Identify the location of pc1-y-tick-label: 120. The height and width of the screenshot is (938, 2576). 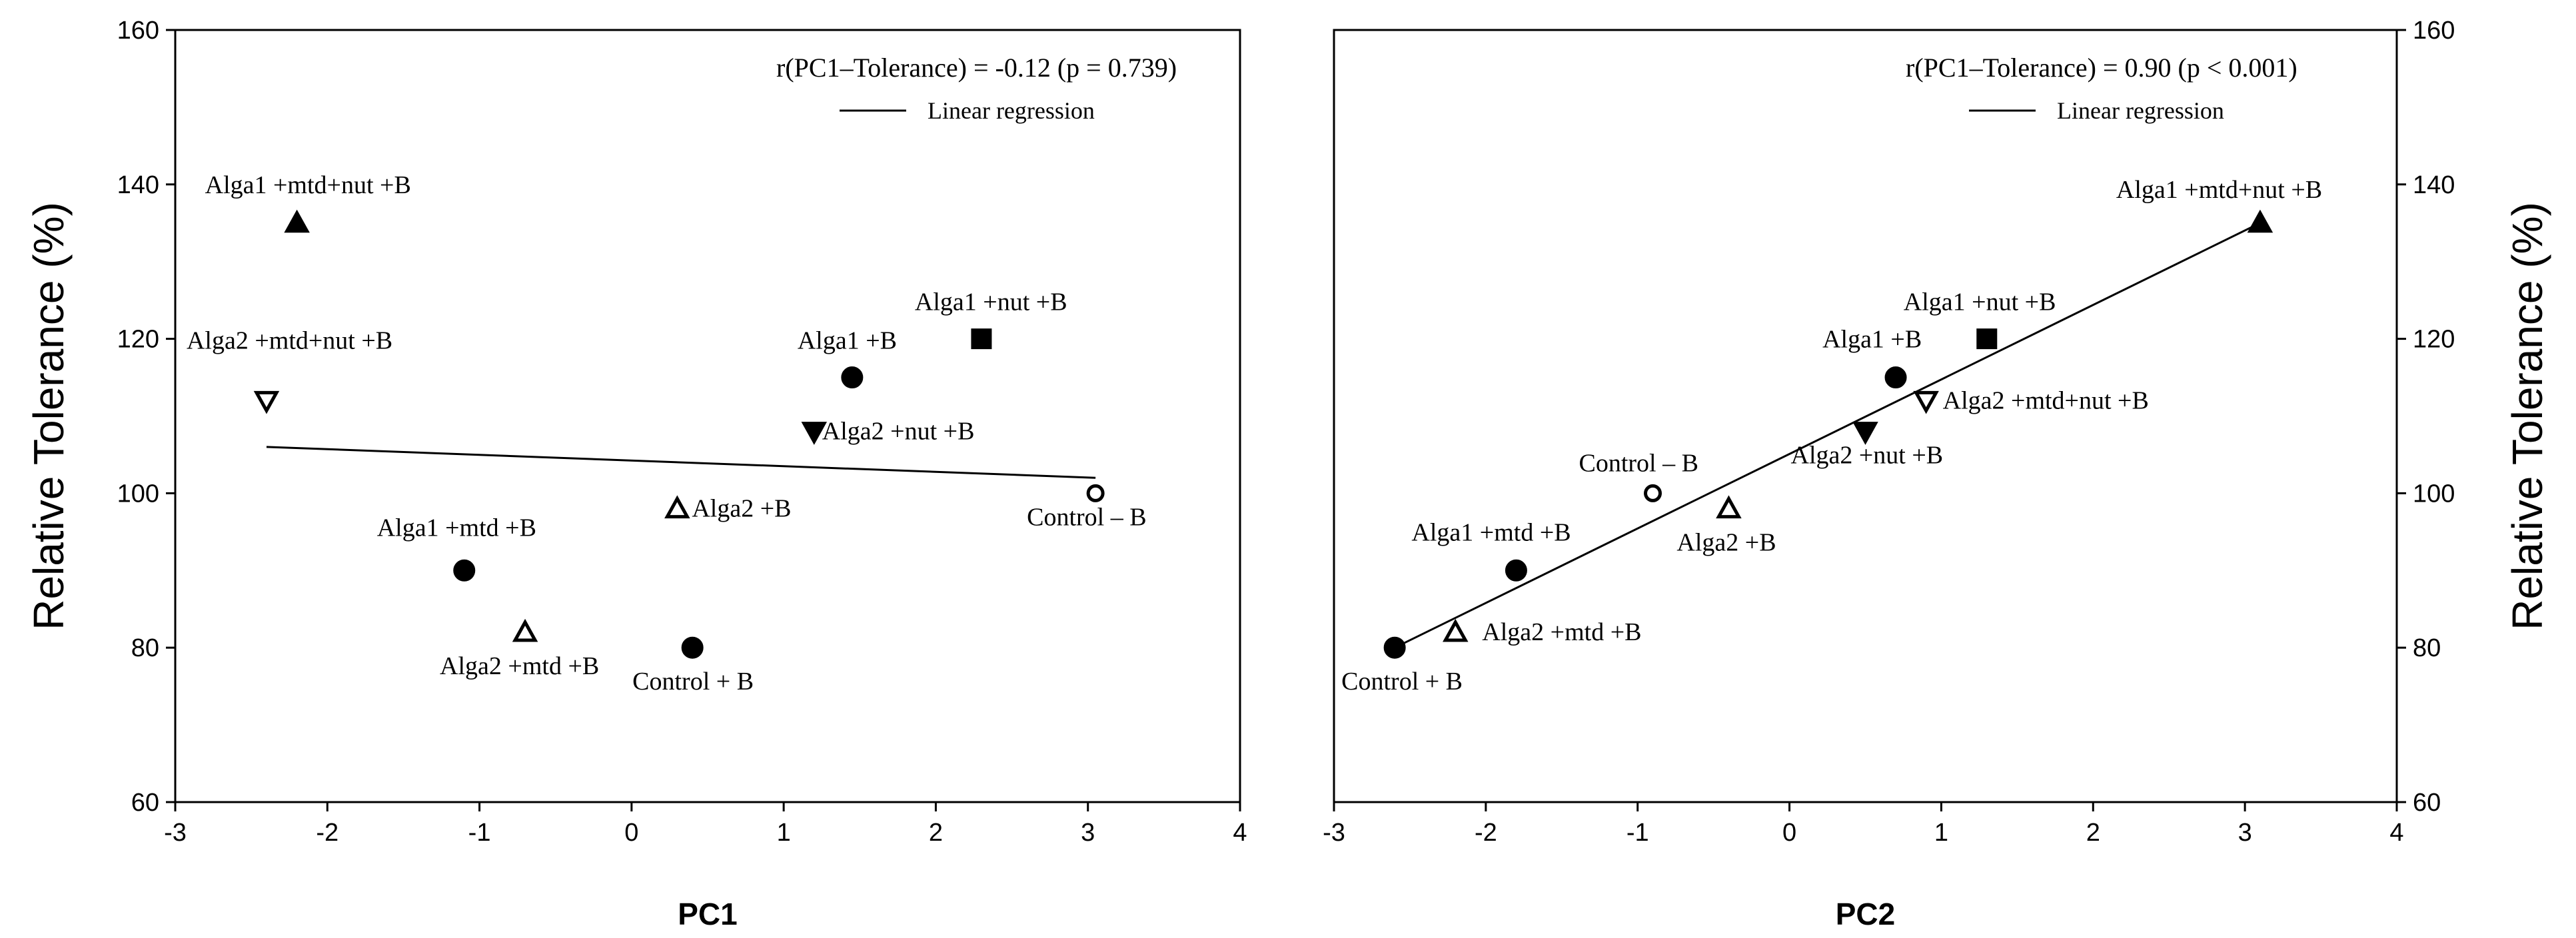
(138, 340).